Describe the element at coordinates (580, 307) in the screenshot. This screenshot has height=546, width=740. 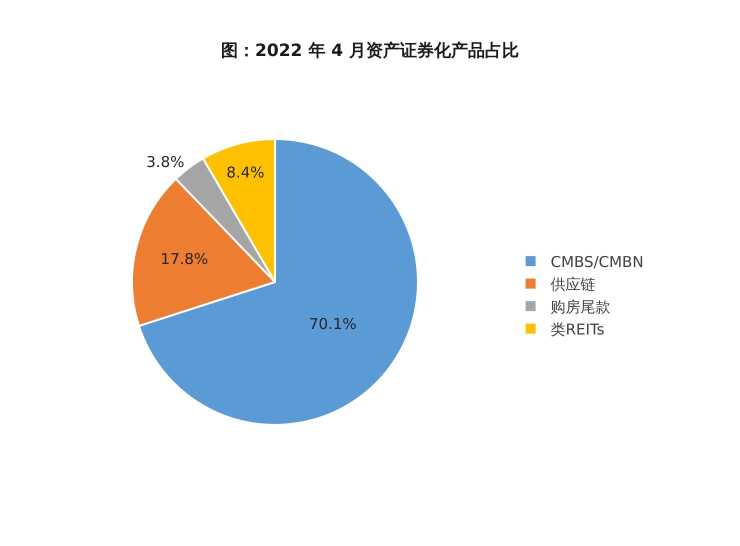
I see `legend-label: 购房尾款` at that location.